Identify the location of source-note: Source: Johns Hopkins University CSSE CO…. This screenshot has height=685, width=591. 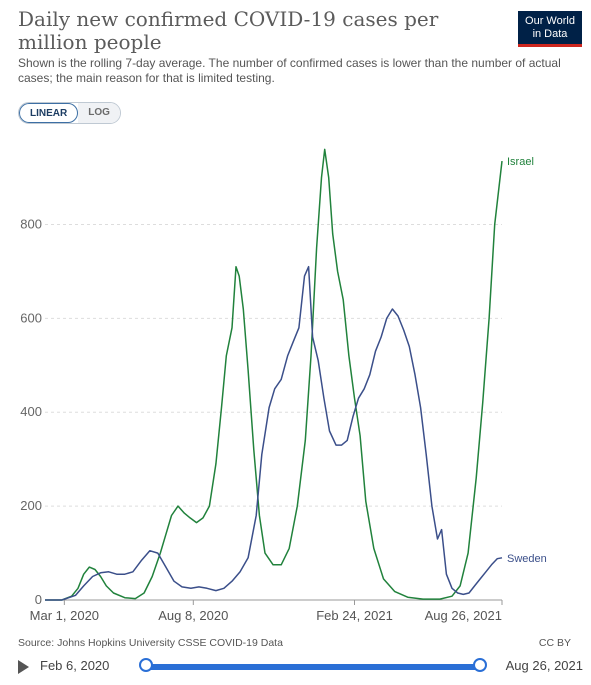
(150, 643).